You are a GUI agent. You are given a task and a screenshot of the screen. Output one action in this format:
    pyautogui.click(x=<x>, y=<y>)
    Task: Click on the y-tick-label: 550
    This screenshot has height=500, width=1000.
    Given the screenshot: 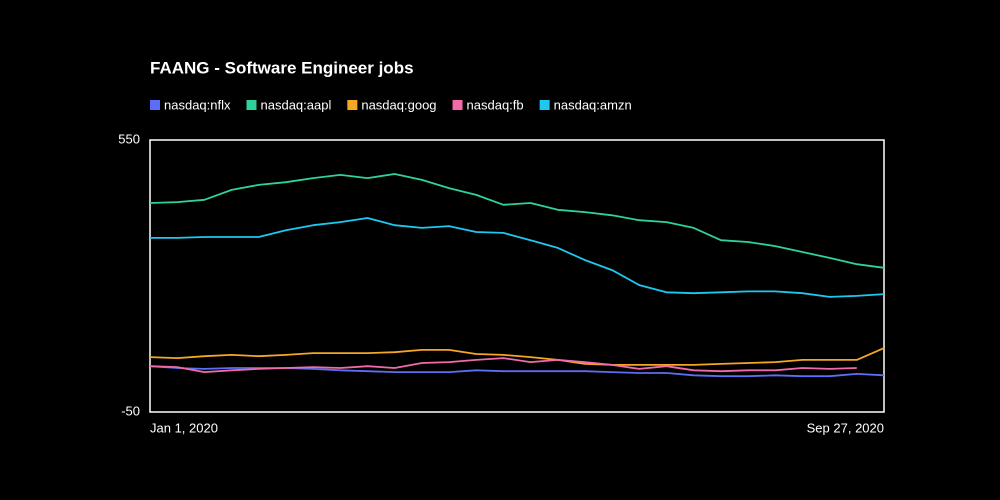 What is the action you would take?
    pyautogui.click(x=129, y=138)
    